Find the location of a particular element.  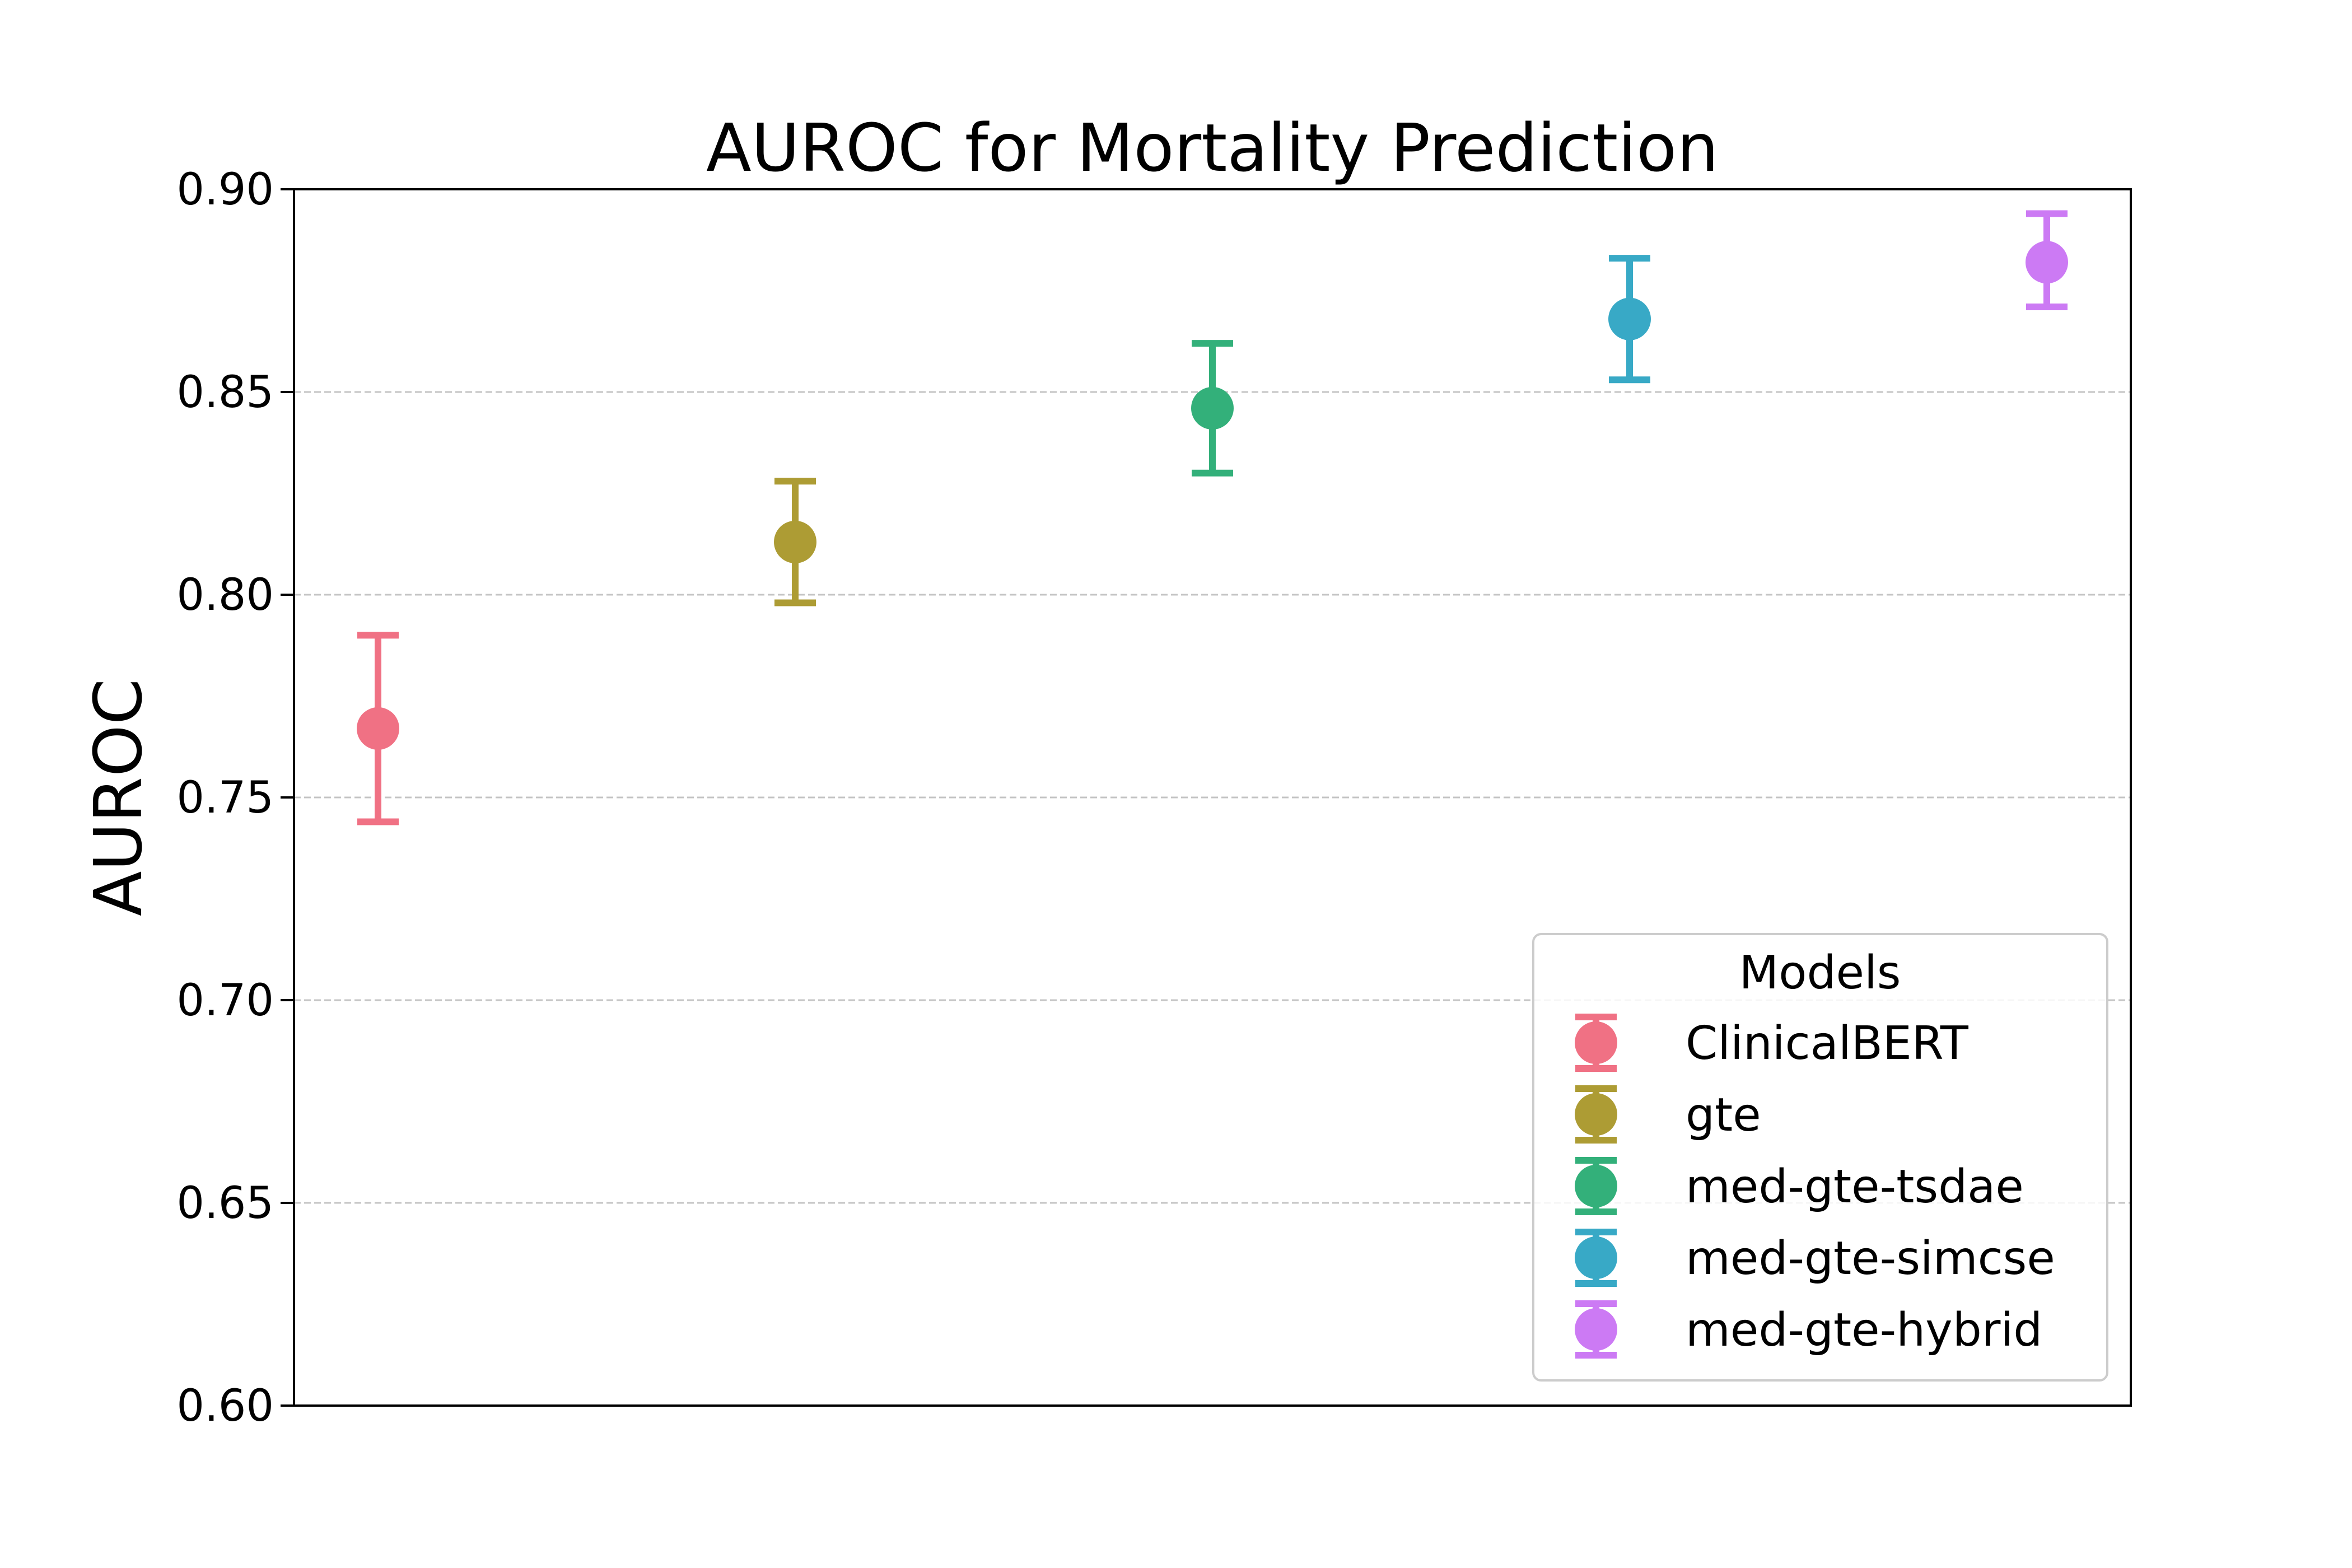

y-tick-label: 0.80 is located at coordinates (225, 595).